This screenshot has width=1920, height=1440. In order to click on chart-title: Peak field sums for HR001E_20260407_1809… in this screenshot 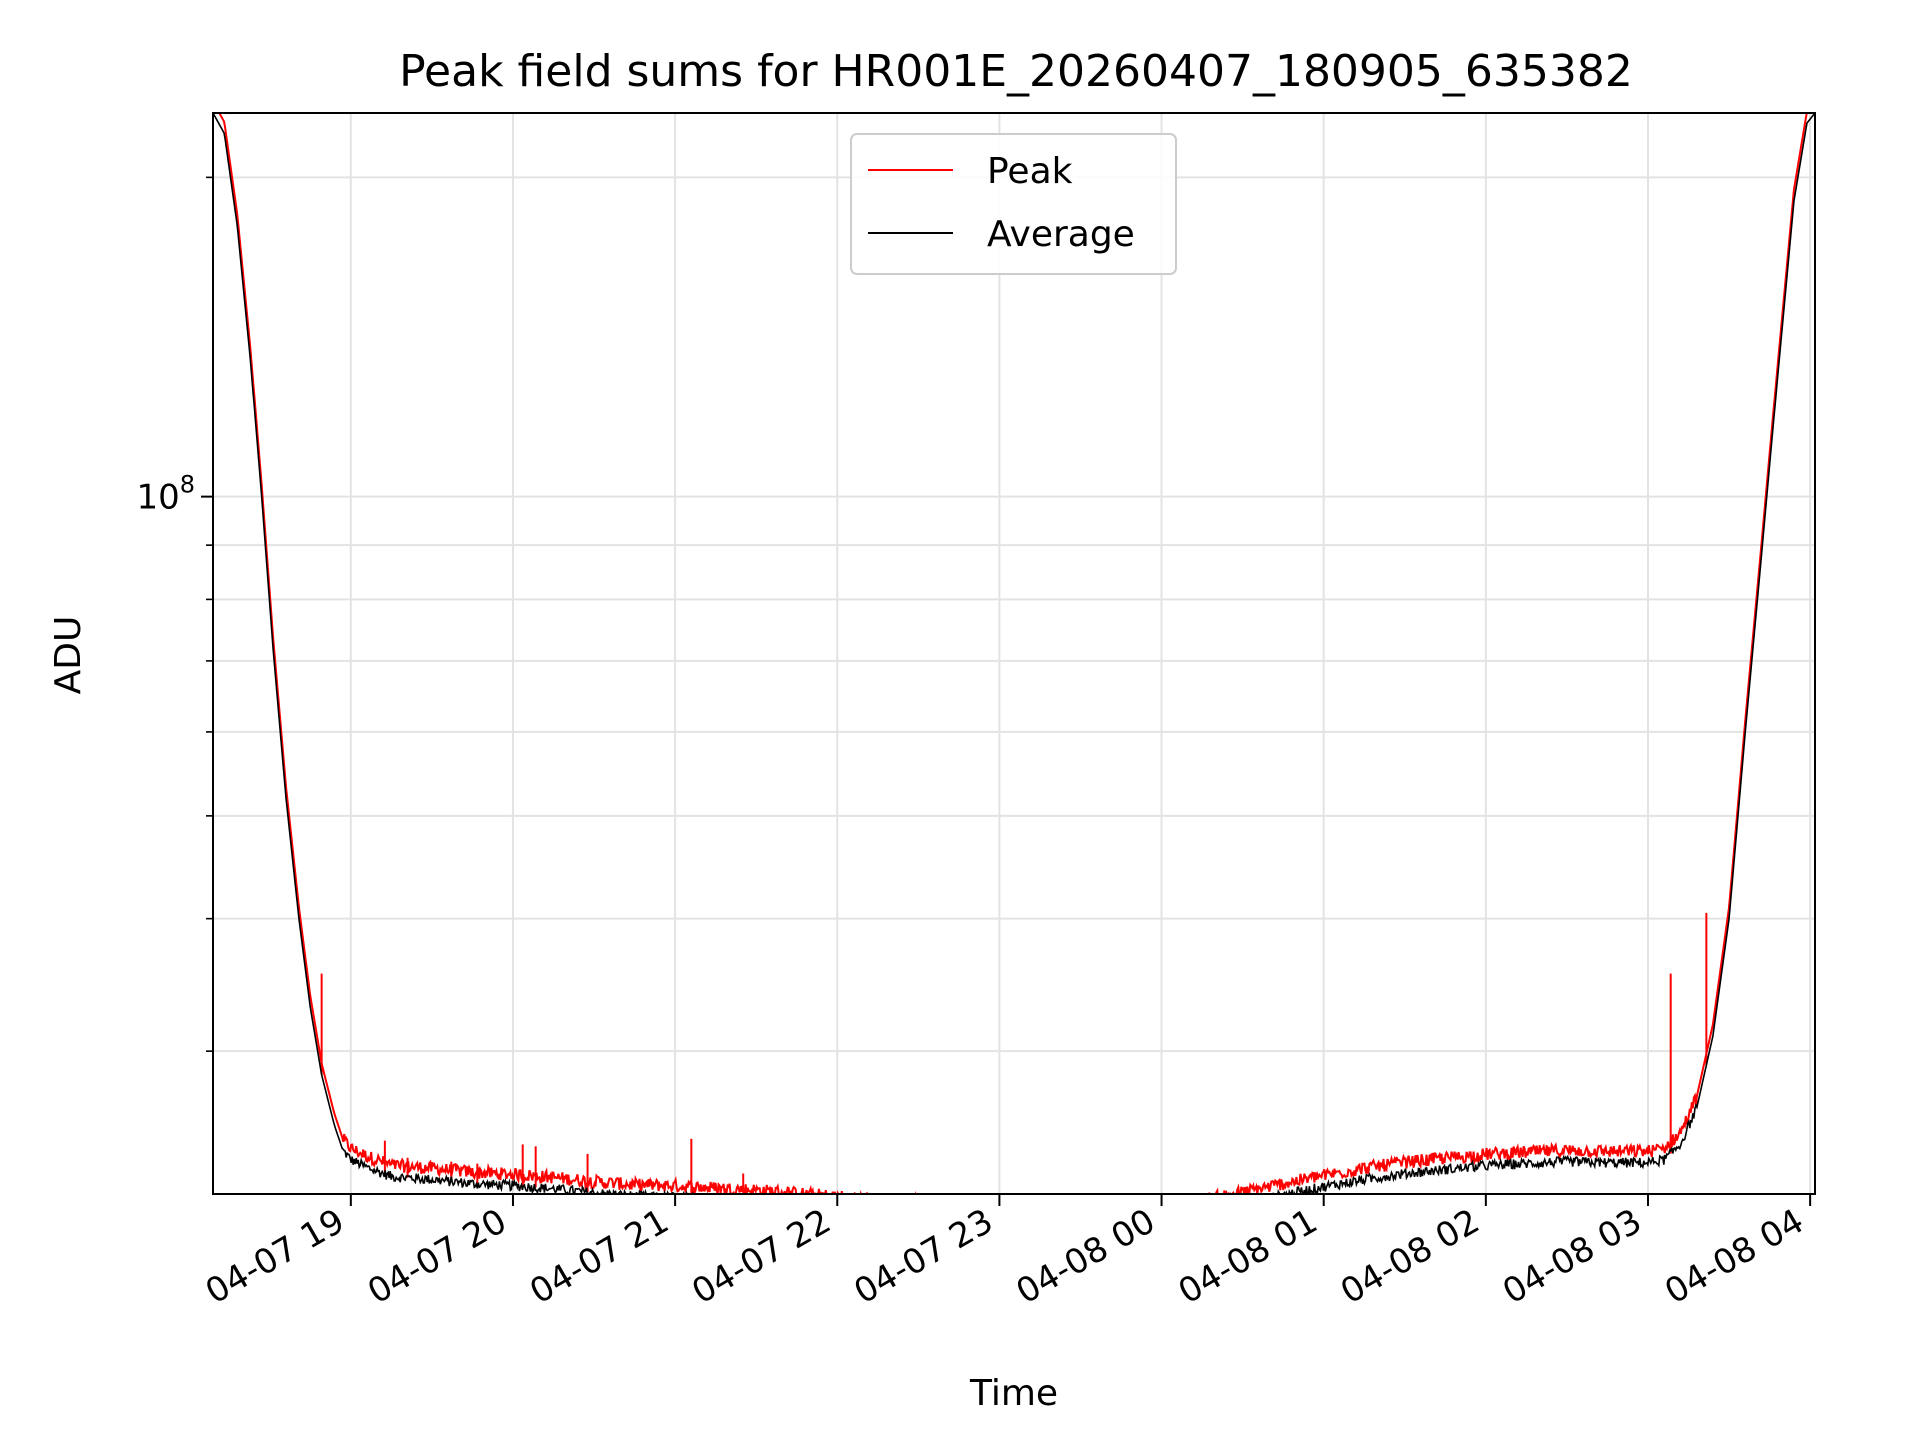, I will do `click(1016, 71)`.